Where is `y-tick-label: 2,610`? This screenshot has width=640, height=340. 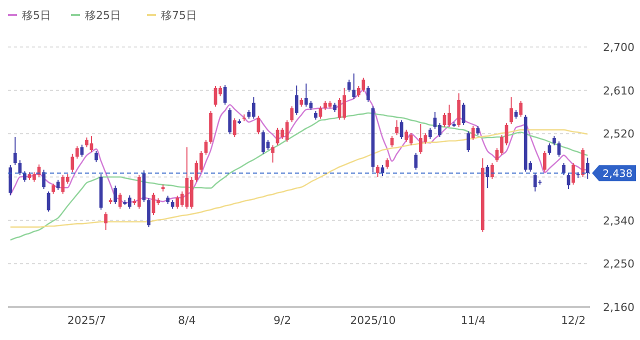
y-tick-label: 2,610 is located at coordinates (618, 91).